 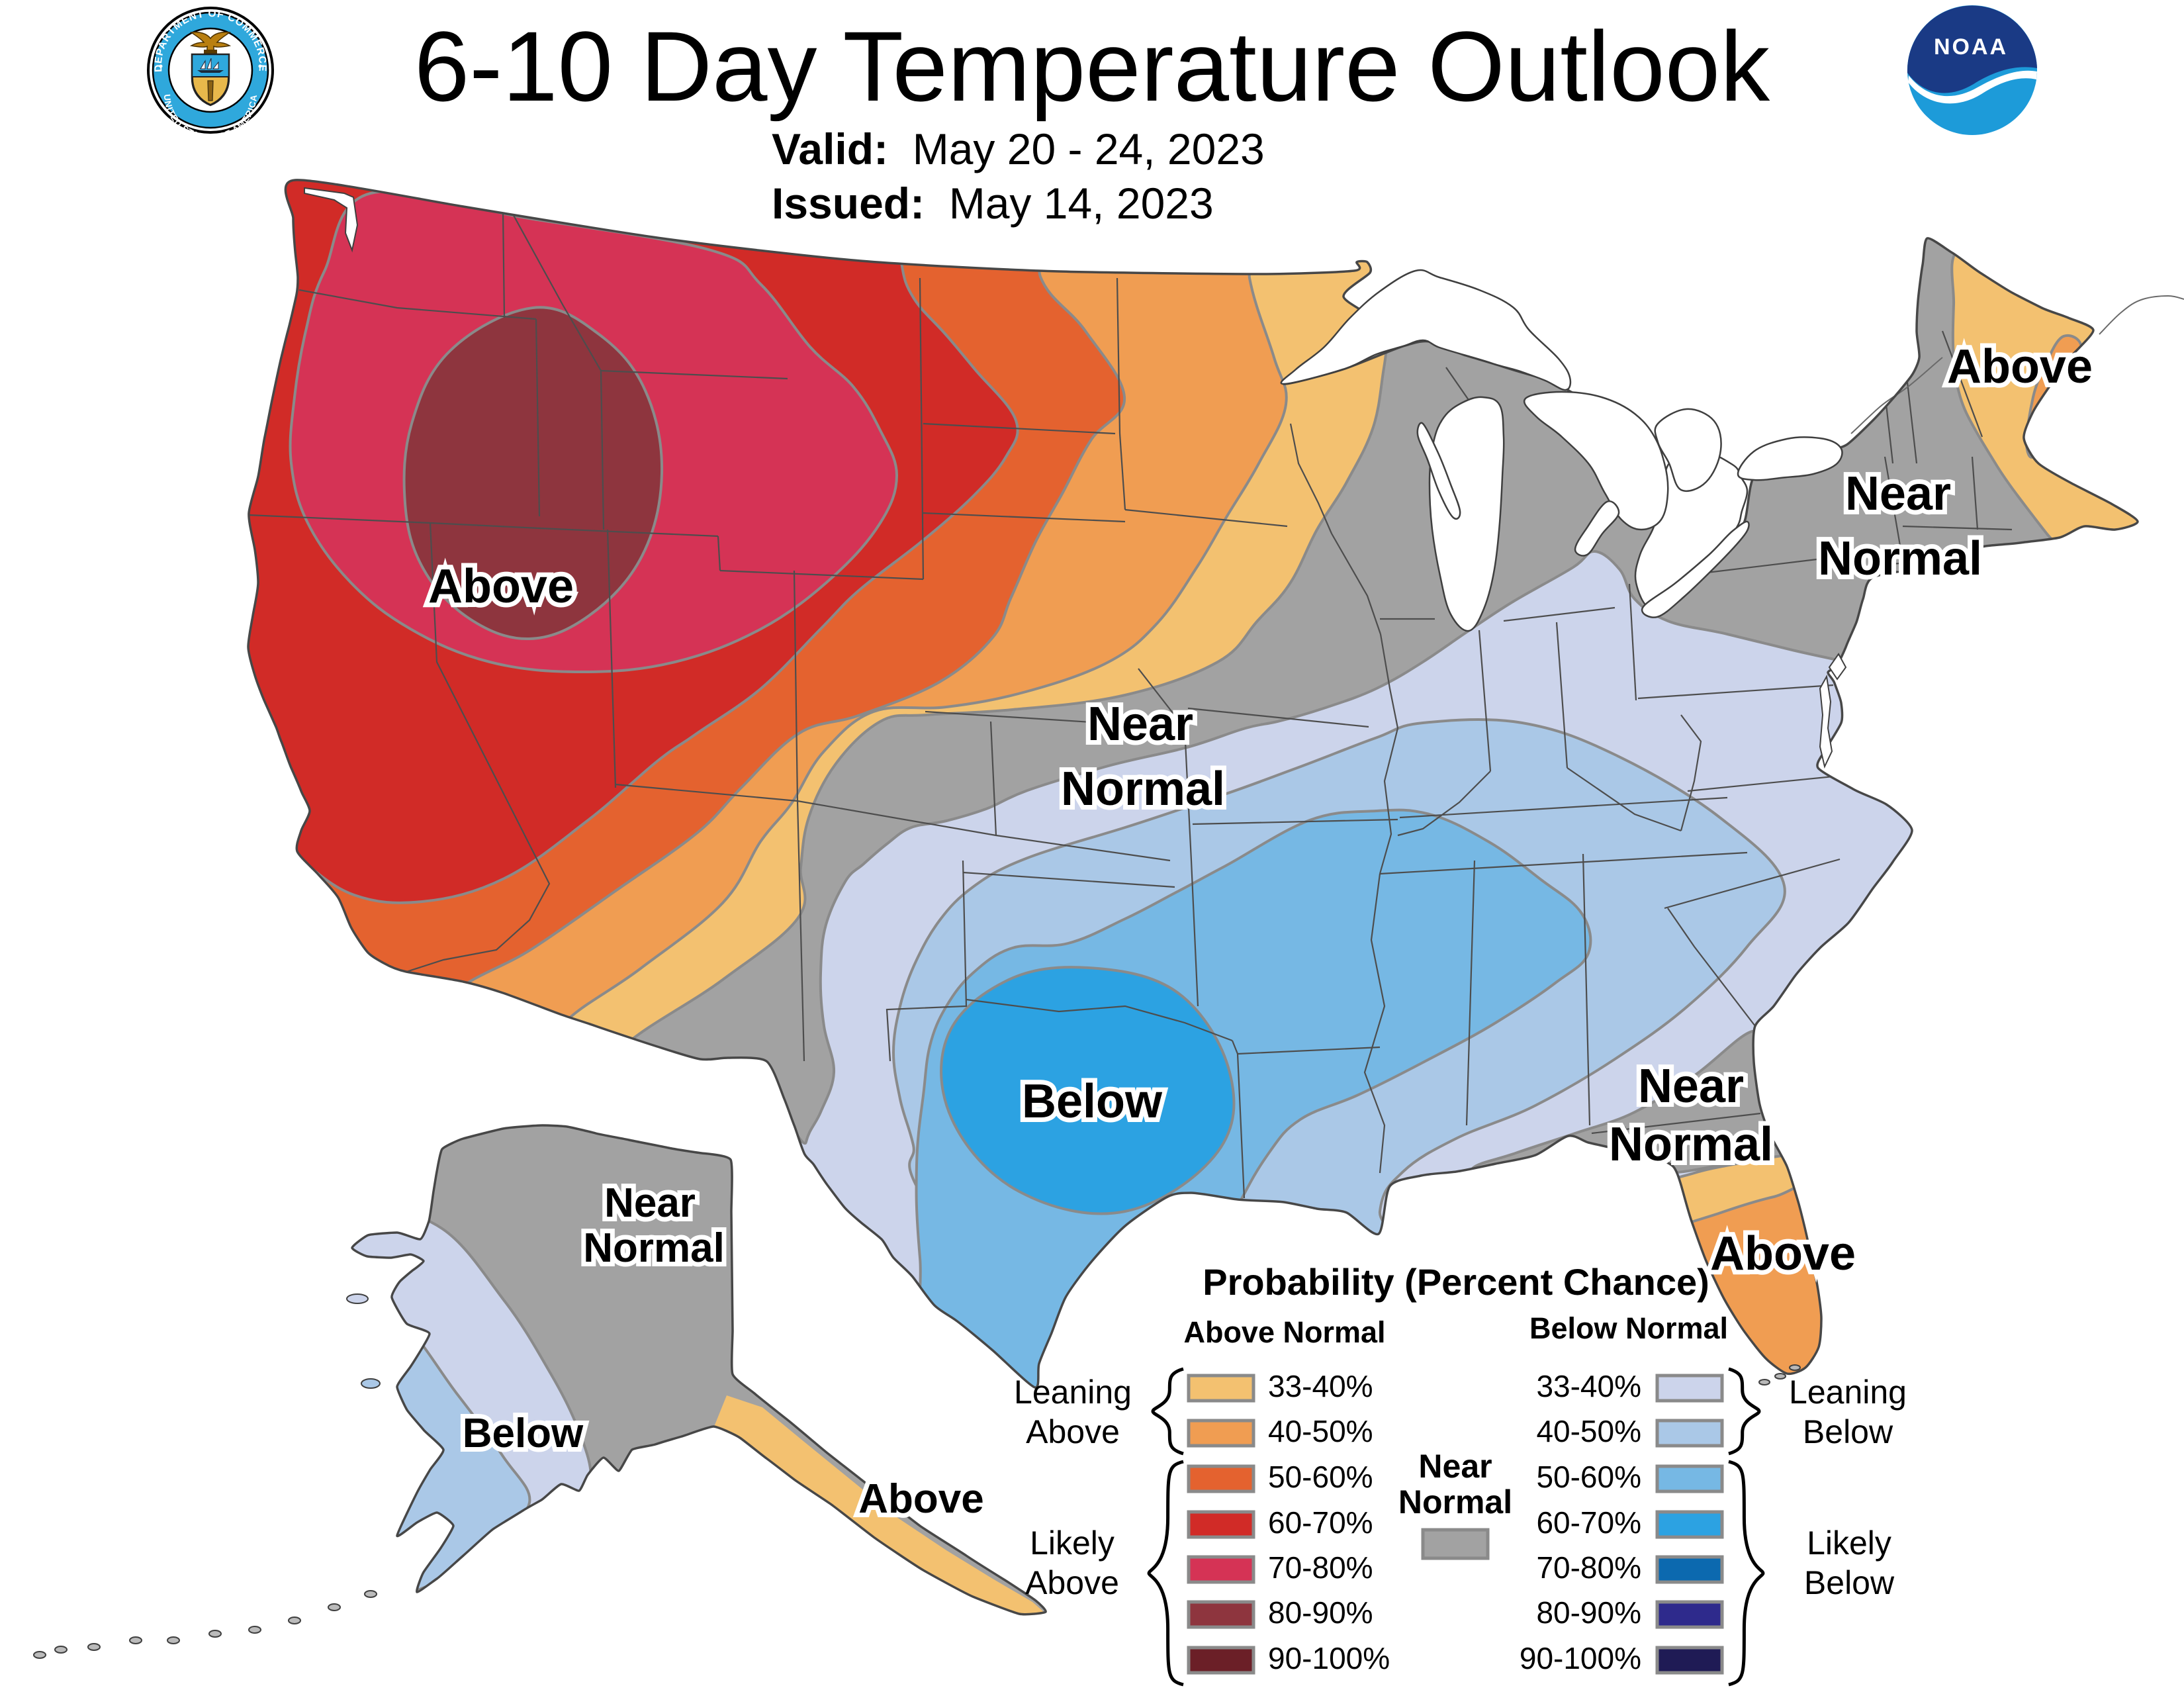 What do you see at coordinates (1092, 66) in the screenshot?
I see `svg-text: 6-10 Day Temperature Outlook` at bounding box center [1092, 66].